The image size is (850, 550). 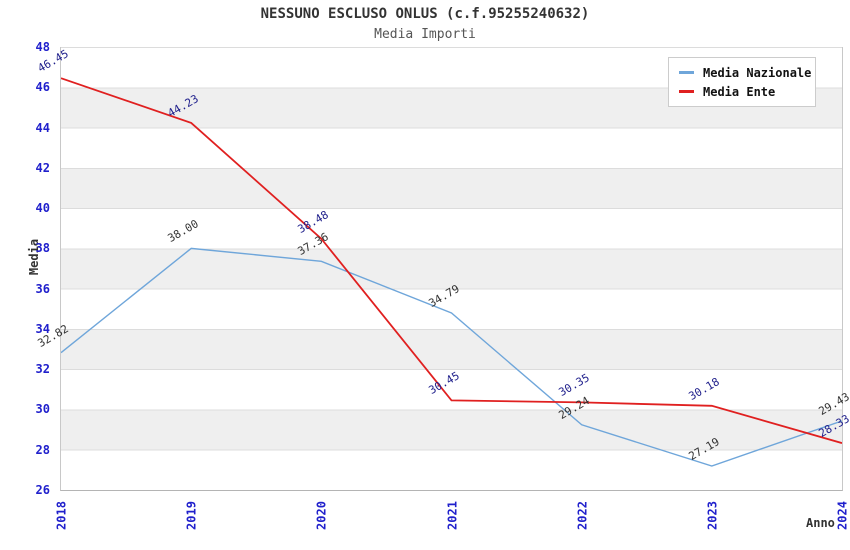 I want to click on x-tick-label: 2019, so click(x=191, y=515).